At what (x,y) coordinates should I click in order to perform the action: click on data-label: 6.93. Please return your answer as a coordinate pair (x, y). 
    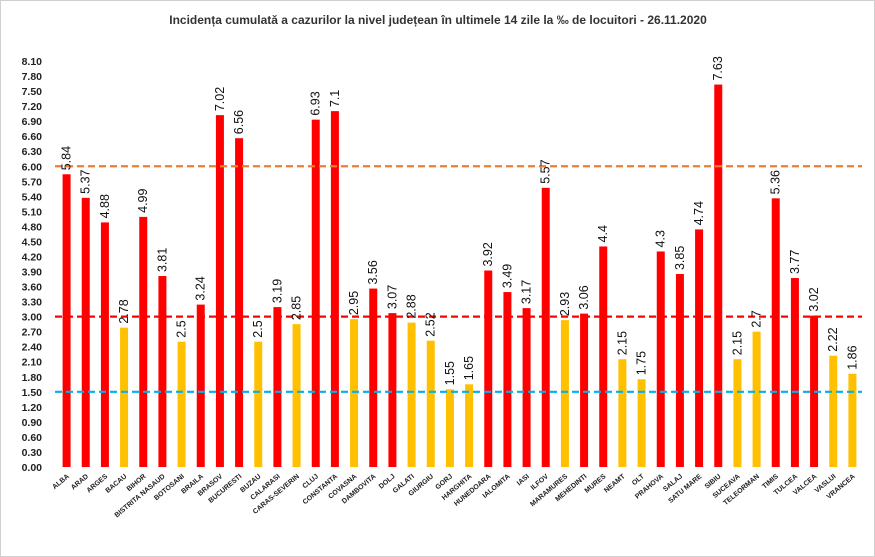
    Looking at the image, I should click on (316, 103).